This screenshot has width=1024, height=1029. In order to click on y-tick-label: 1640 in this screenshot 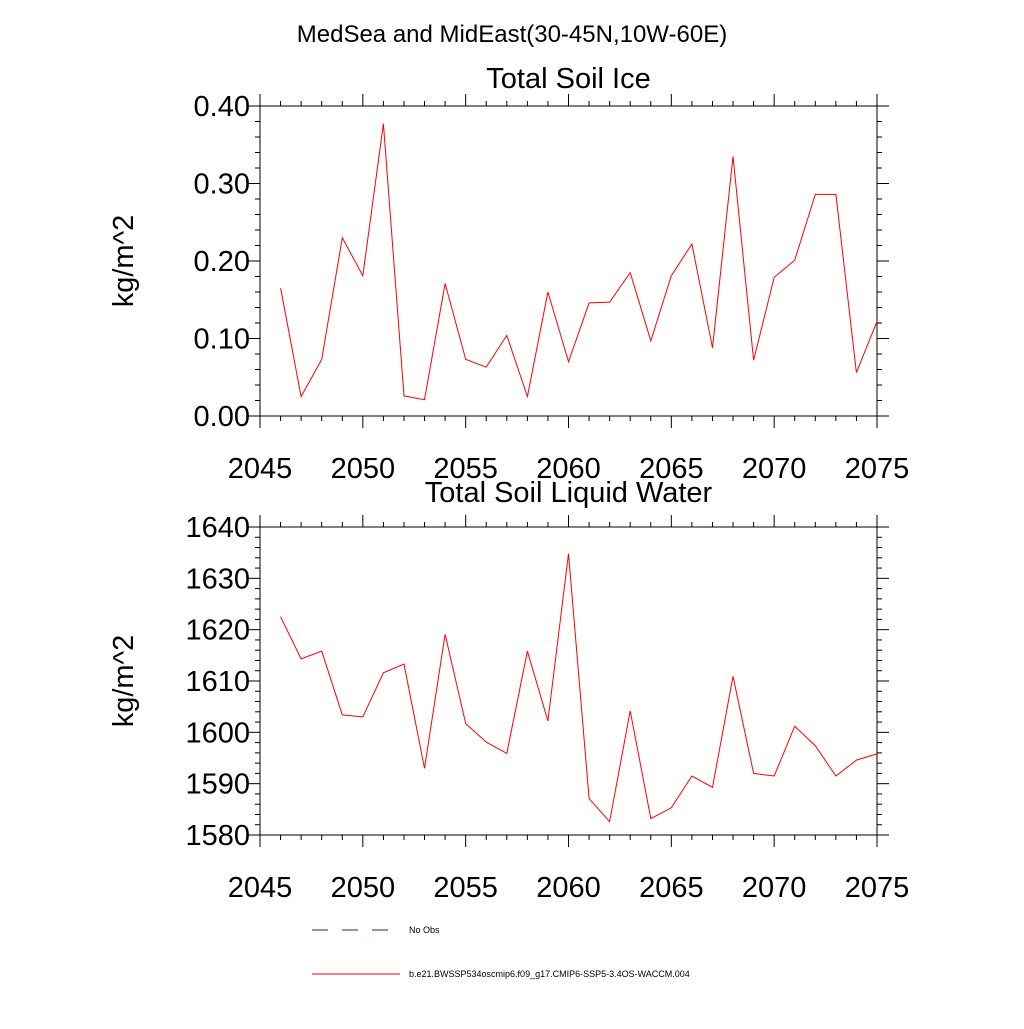, I will do `click(217, 528)`.